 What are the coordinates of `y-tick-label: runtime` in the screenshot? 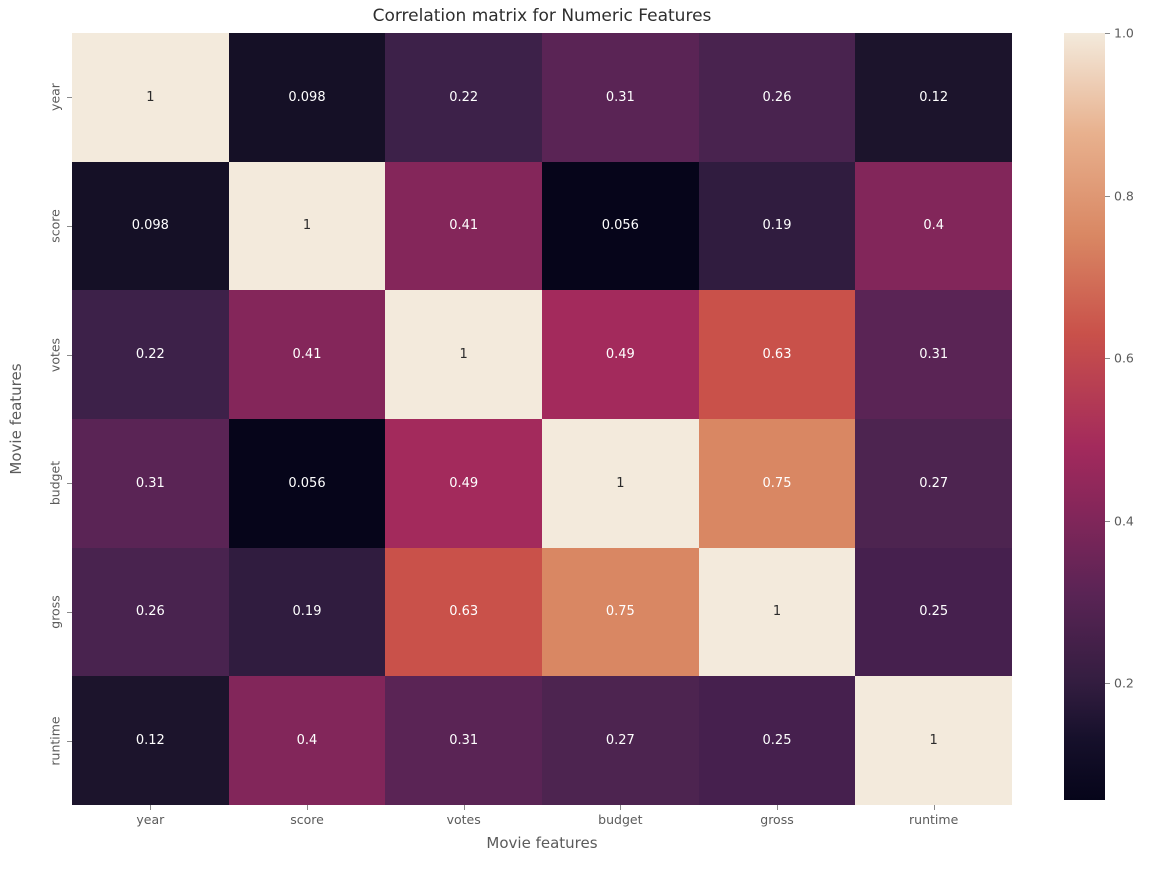 It's located at (55, 741).